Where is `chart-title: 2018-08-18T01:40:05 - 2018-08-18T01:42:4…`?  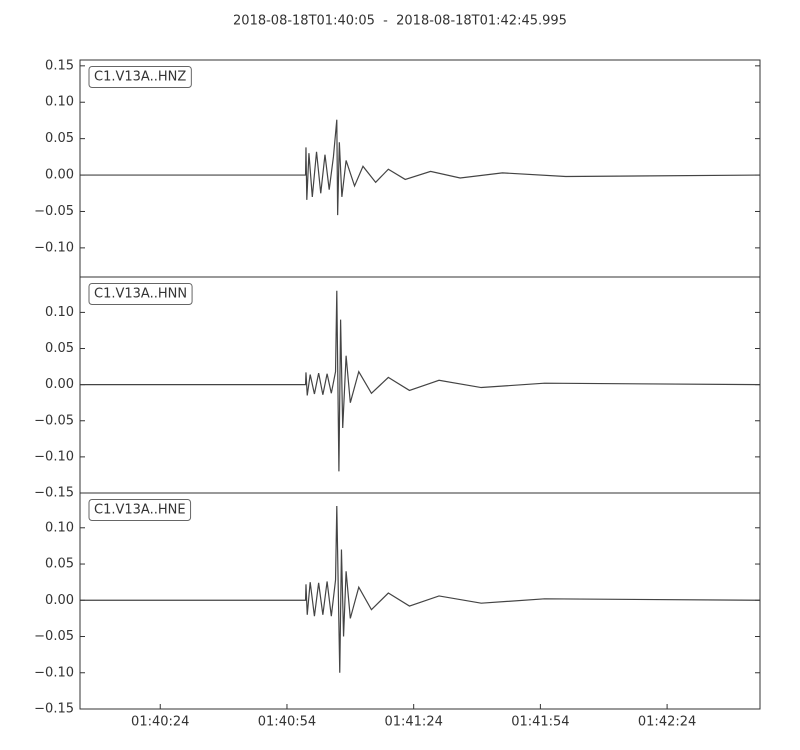
chart-title: 2018-08-18T01:40:05 - 2018-08-18T01:42:4… is located at coordinates (400, 21).